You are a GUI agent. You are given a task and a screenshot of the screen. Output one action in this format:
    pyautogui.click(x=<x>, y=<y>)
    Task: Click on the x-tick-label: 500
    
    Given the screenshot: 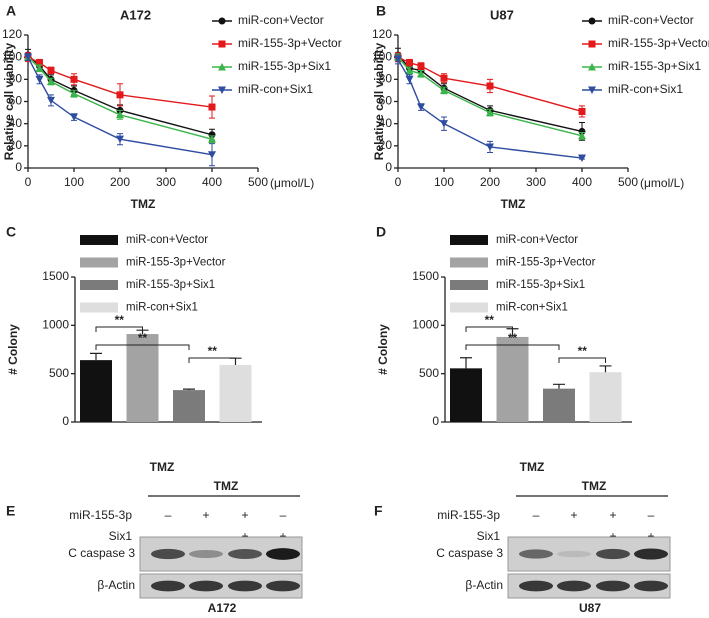 What is the action you would take?
    pyautogui.click(x=258, y=182)
    